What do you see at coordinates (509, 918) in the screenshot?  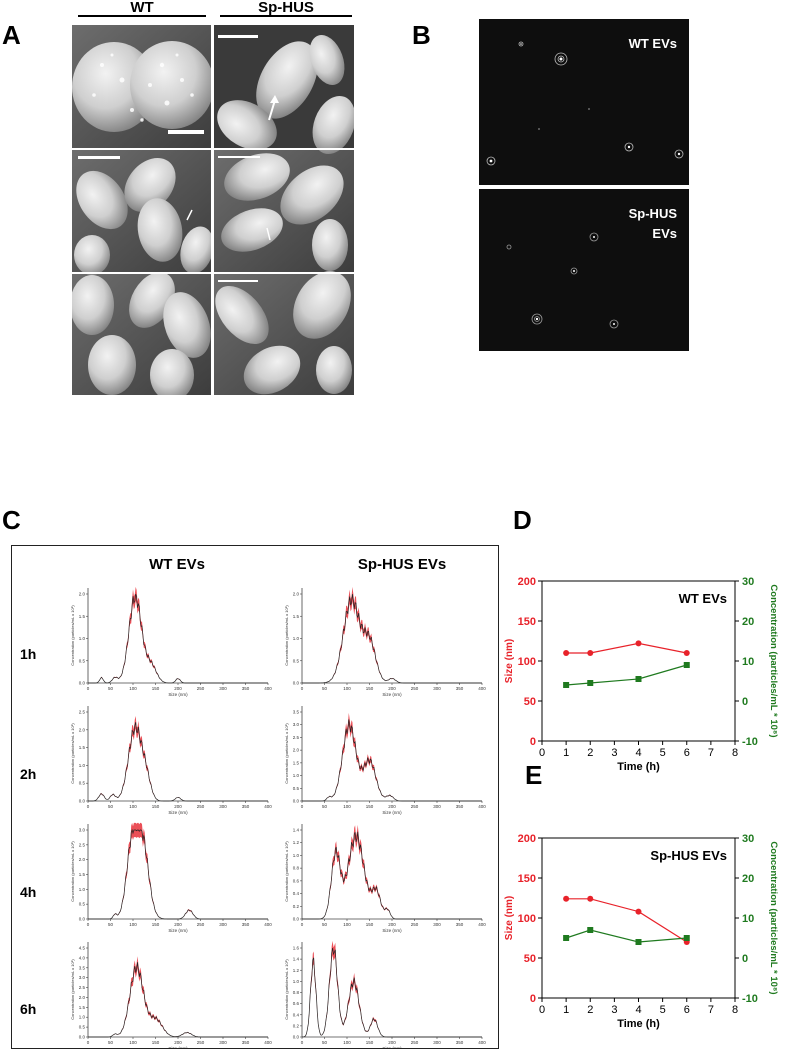 I see `left-y-axis-label: Size (nm)` at bounding box center [509, 918].